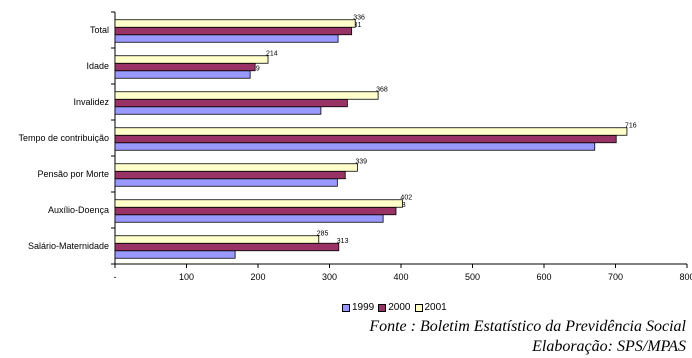  I want to click on category-label-salario-maternidade: Salário-Maternidade, so click(68, 246).